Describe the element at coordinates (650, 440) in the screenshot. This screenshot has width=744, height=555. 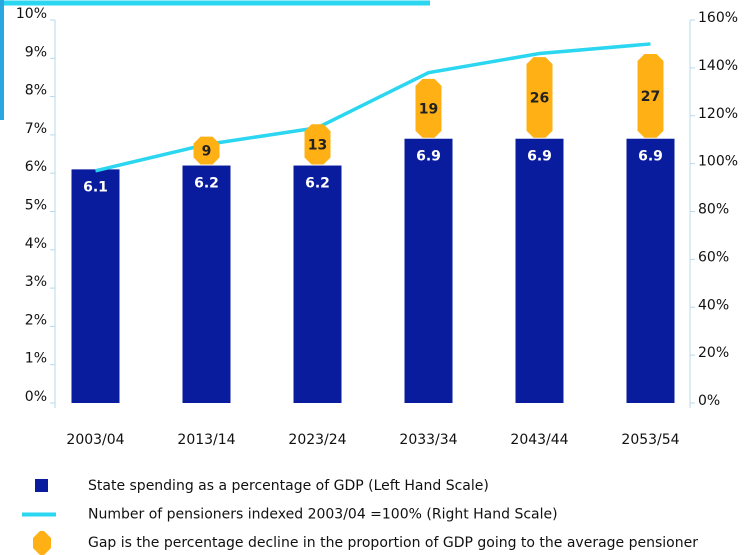
I see `x-tick-label: 2053/54` at that location.